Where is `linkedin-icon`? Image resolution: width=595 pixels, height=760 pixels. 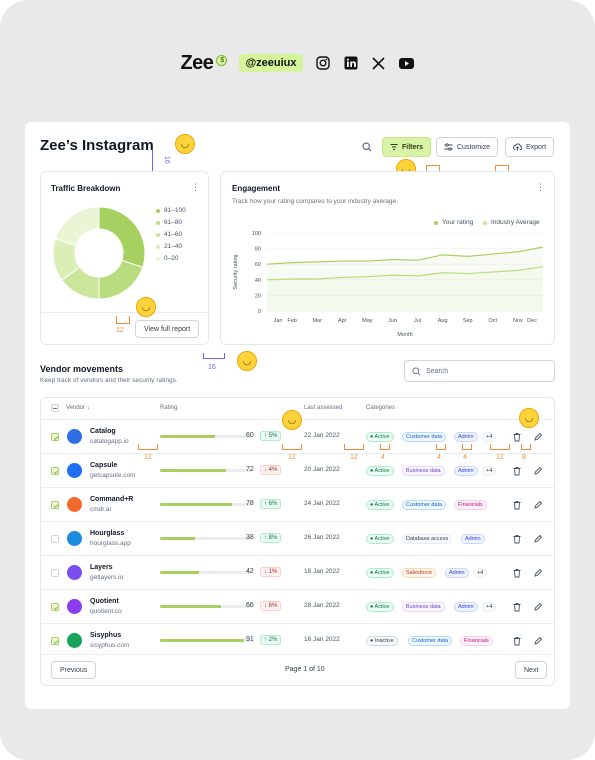
linkedin-icon is located at coordinates (351, 63).